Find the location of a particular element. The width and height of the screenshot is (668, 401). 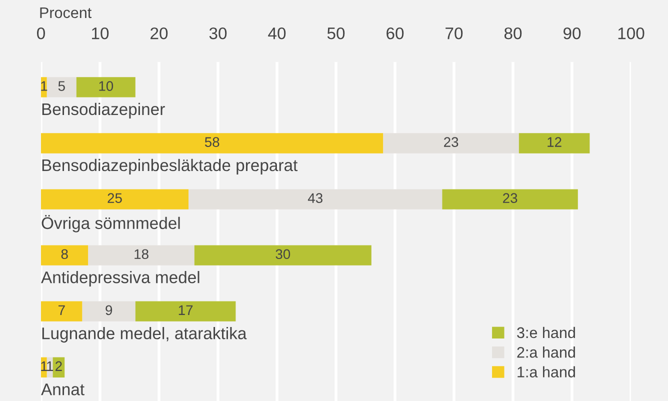

legend-label: 2:a hand is located at coordinates (546, 352).